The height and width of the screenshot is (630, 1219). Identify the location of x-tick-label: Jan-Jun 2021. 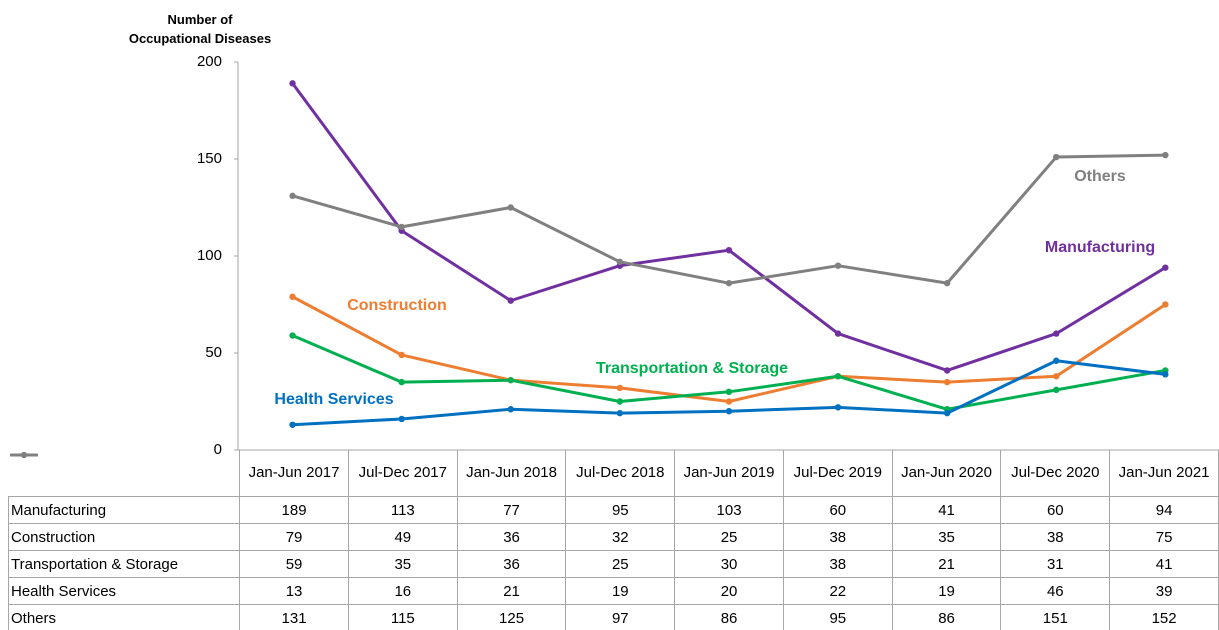
(1164, 472).